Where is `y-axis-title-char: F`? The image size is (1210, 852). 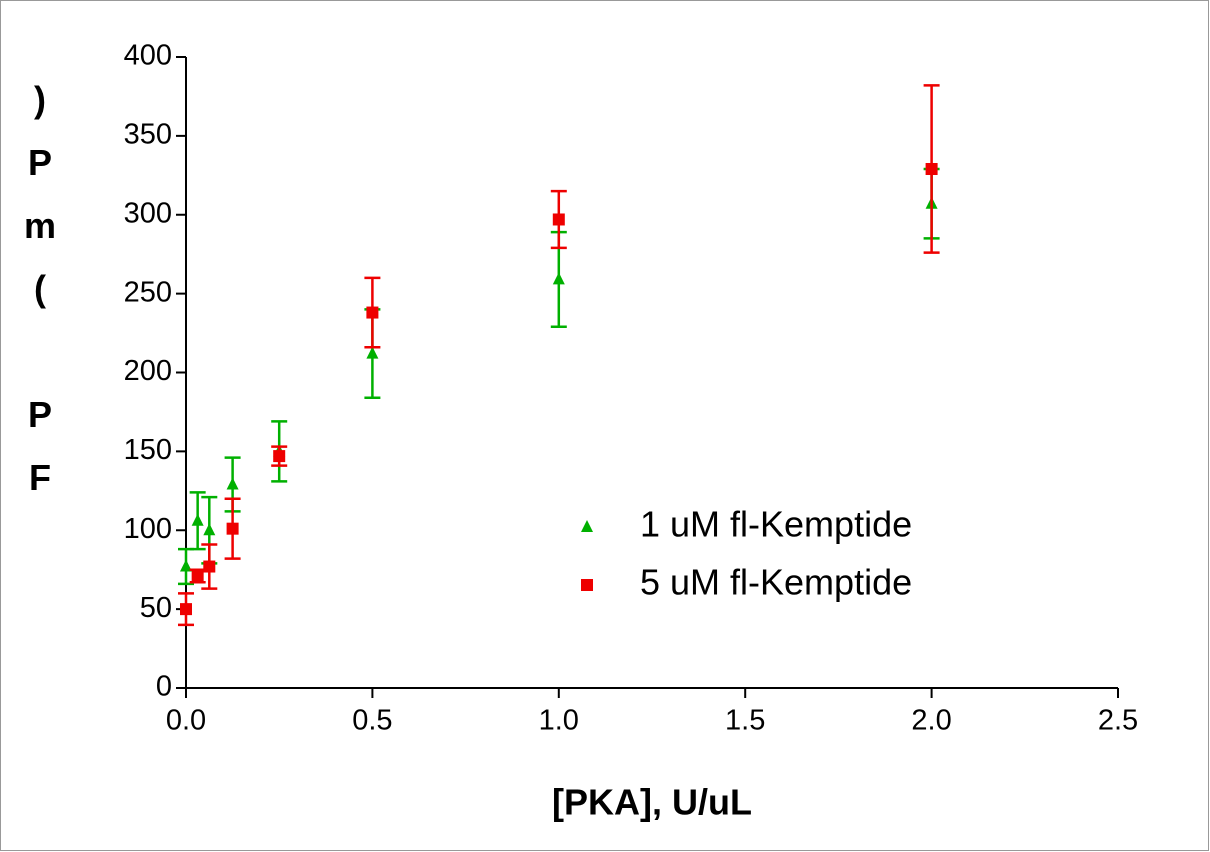
y-axis-title-char: F is located at coordinates (40, 477).